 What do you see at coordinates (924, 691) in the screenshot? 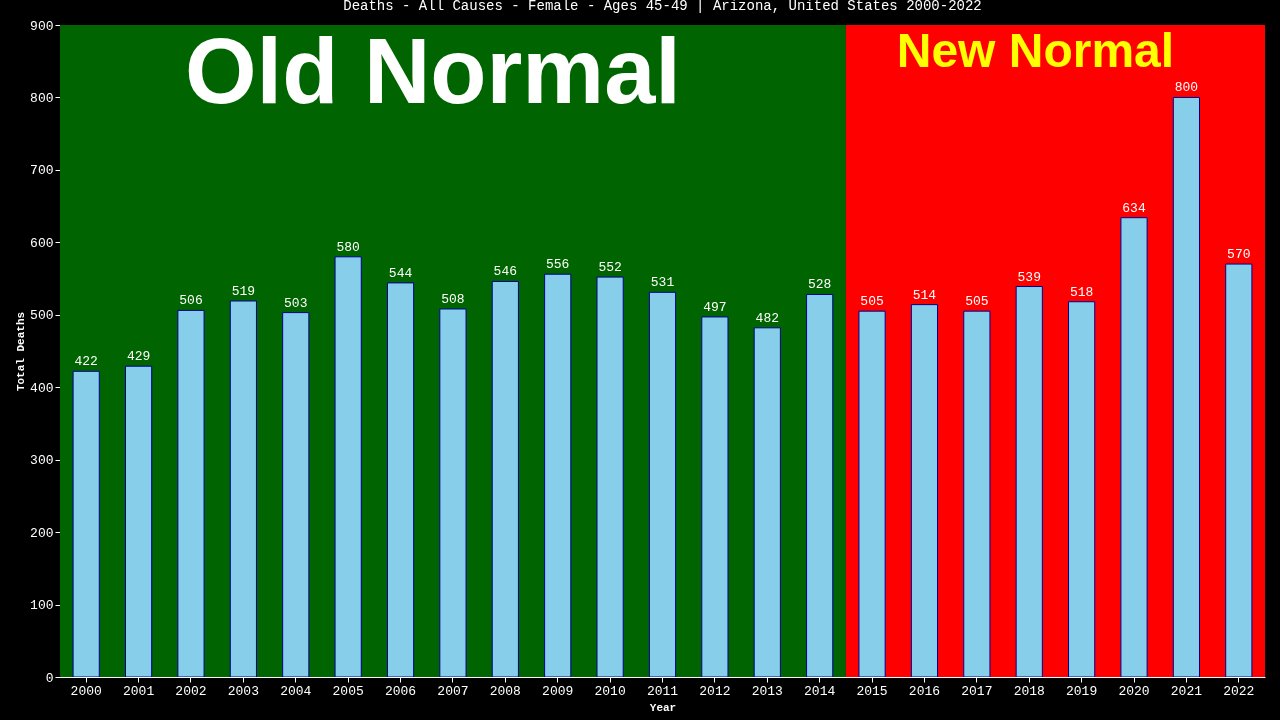
I see `x-tick-label: 2016` at bounding box center [924, 691].